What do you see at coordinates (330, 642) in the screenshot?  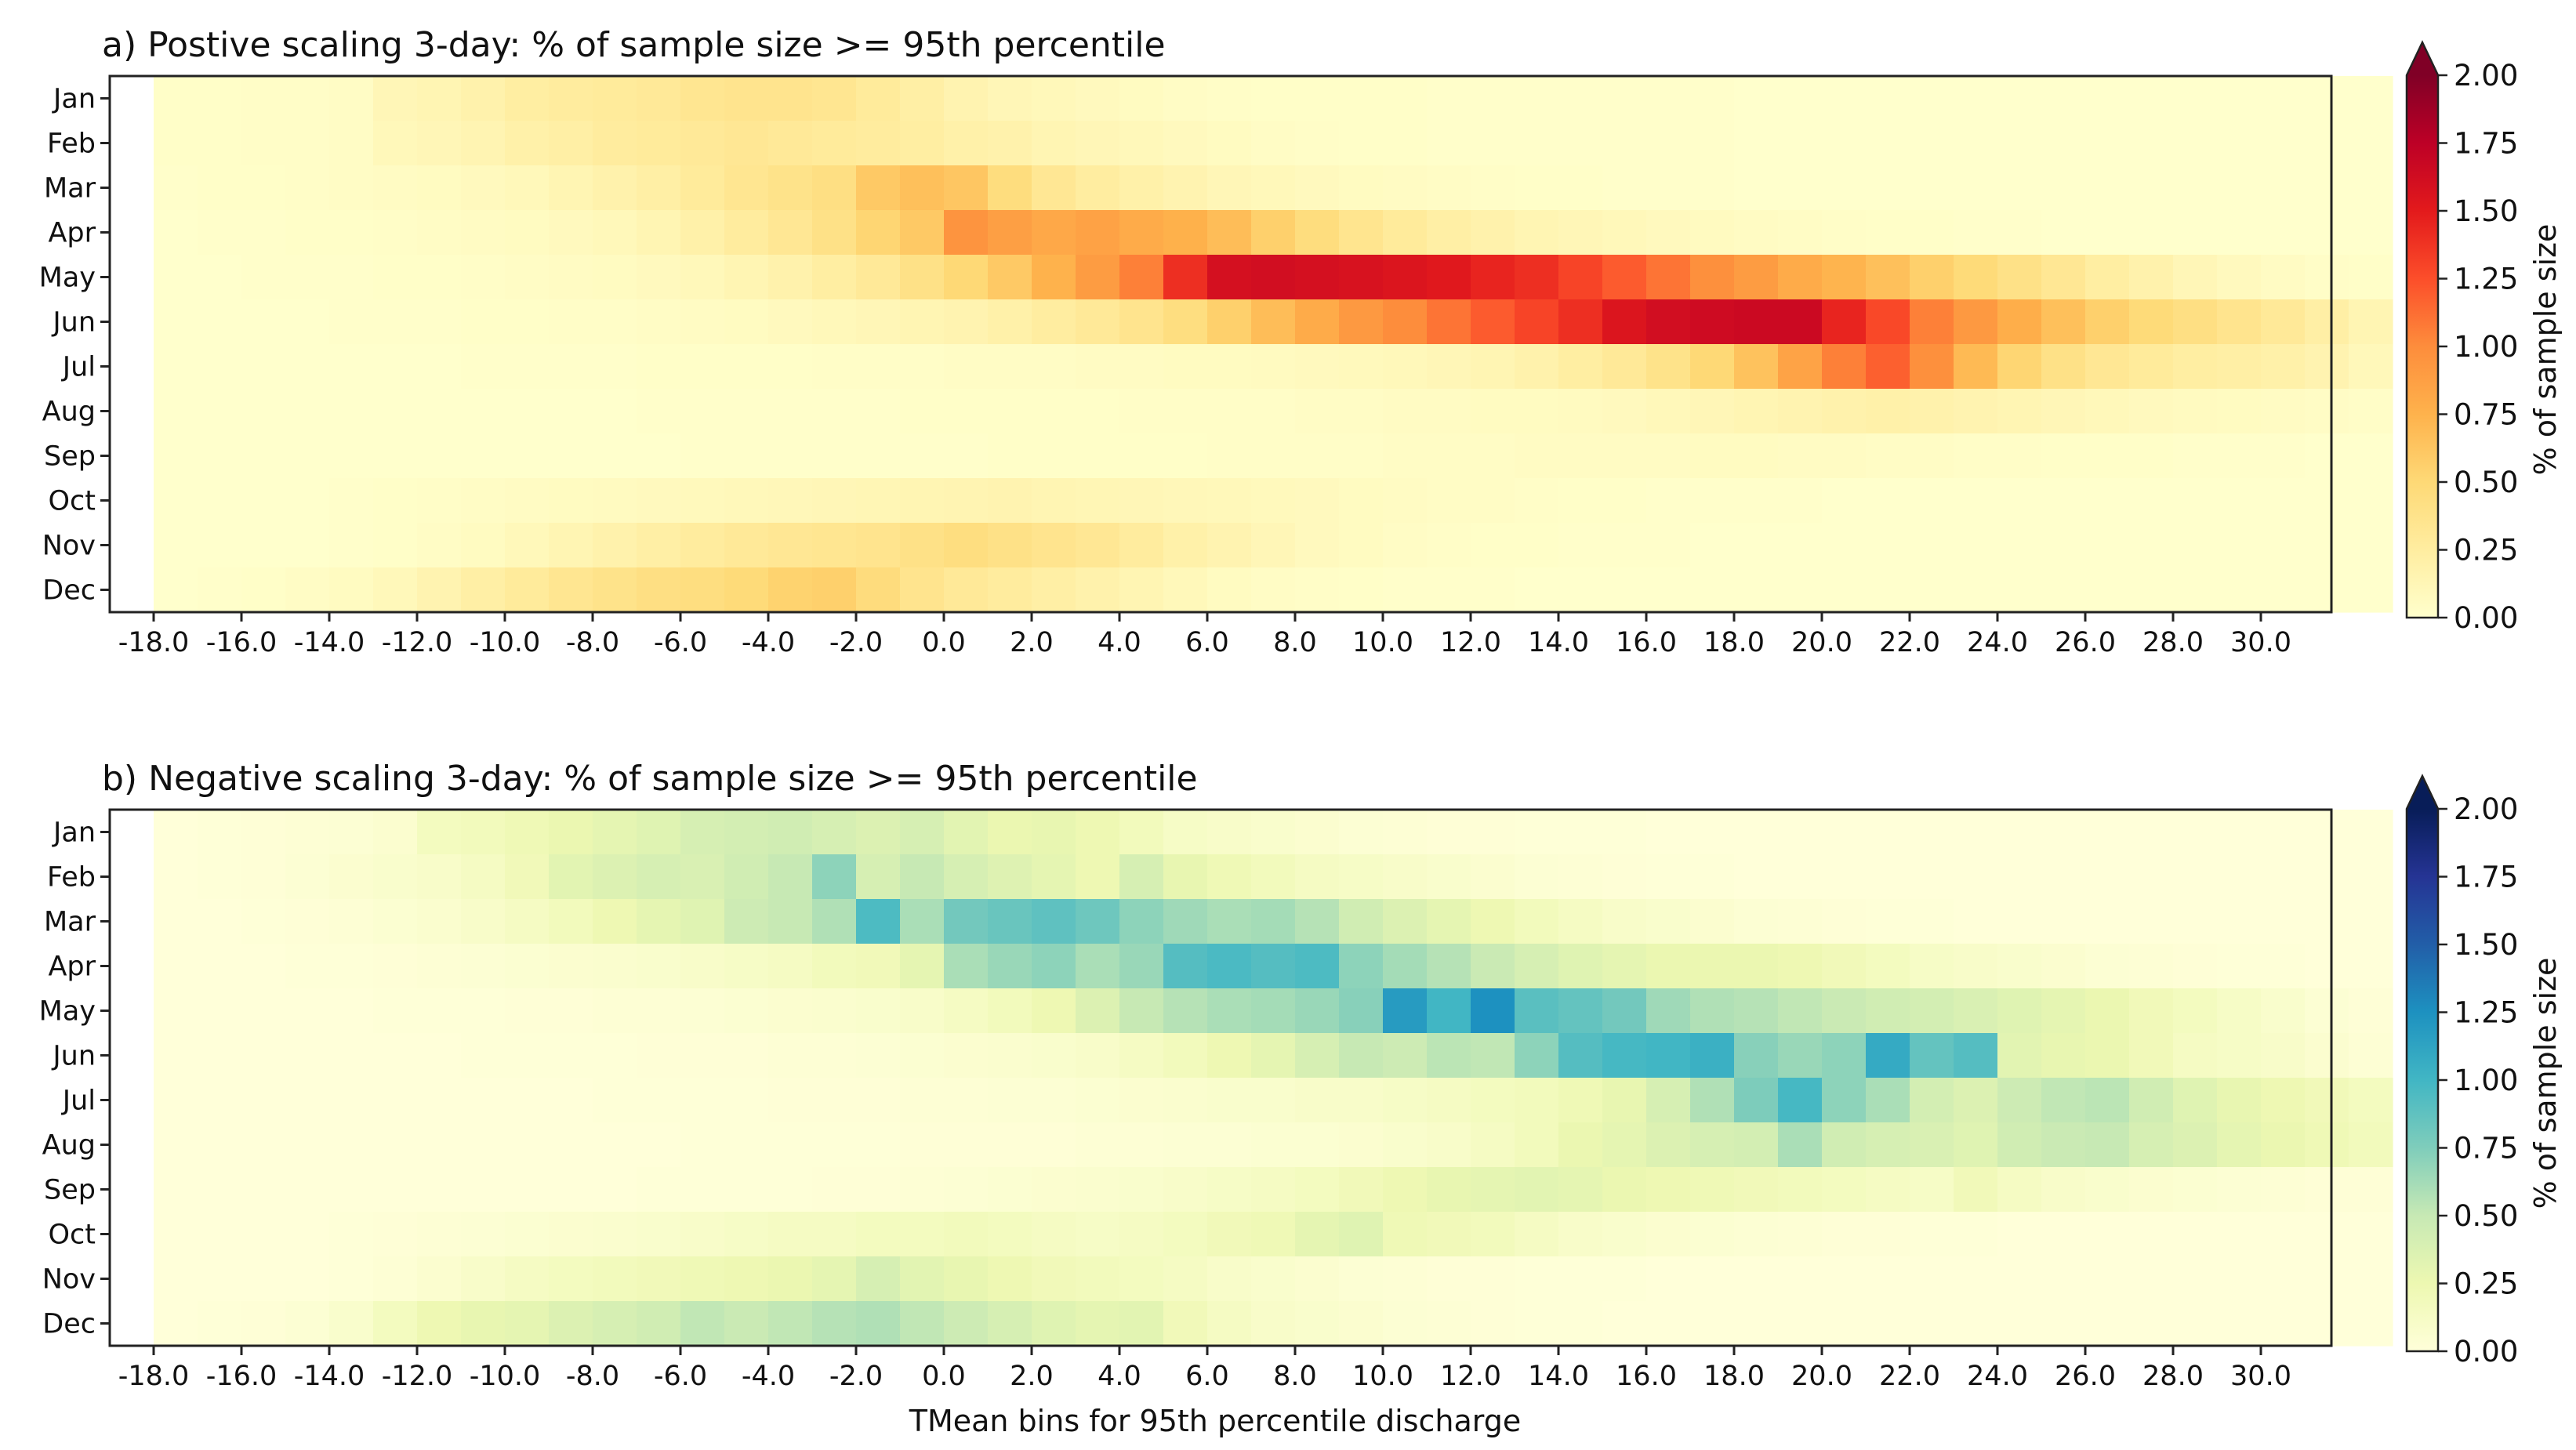 I see `x-tick-label: -14.0` at bounding box center [330, 642].